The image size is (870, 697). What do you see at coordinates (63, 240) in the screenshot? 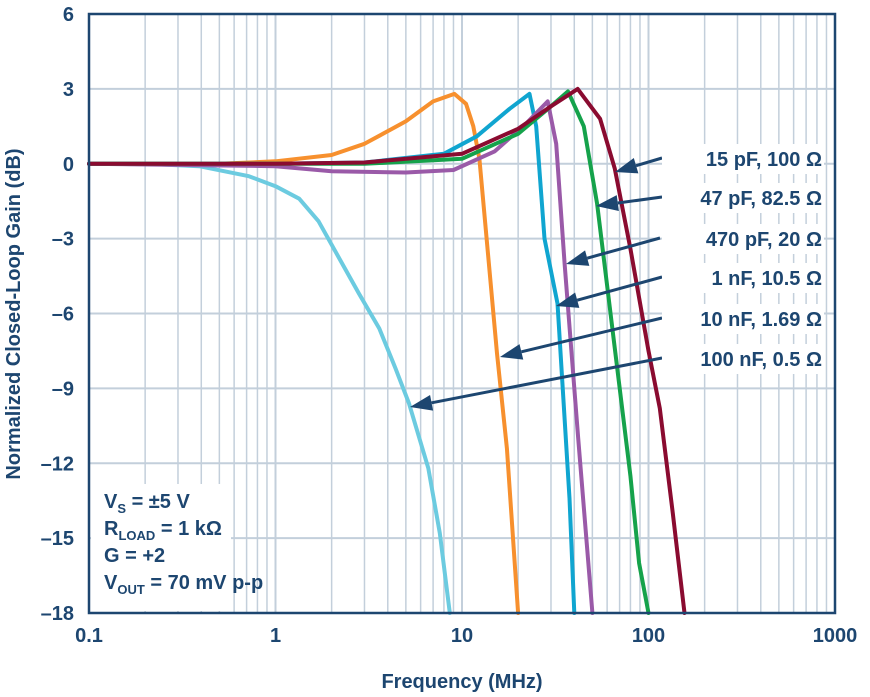
I see `y-tick-label: –3` at bounding box center [63, 240].